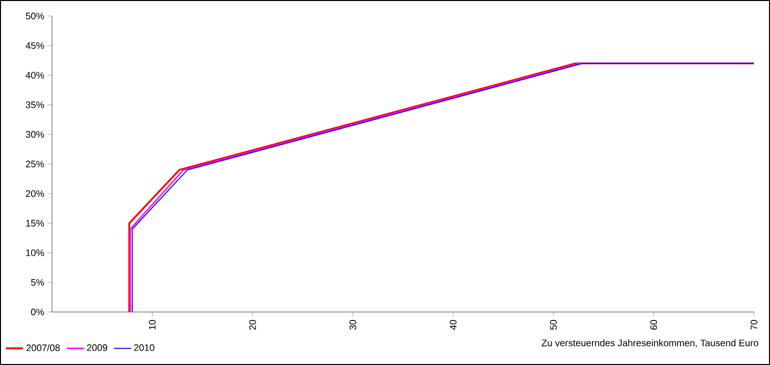 This screenshot has height=365, width=770. What do you see at coordinates (553, 325) in the screenshot?
I see `x-tick-label: 50` at bounding box center [553, 325].